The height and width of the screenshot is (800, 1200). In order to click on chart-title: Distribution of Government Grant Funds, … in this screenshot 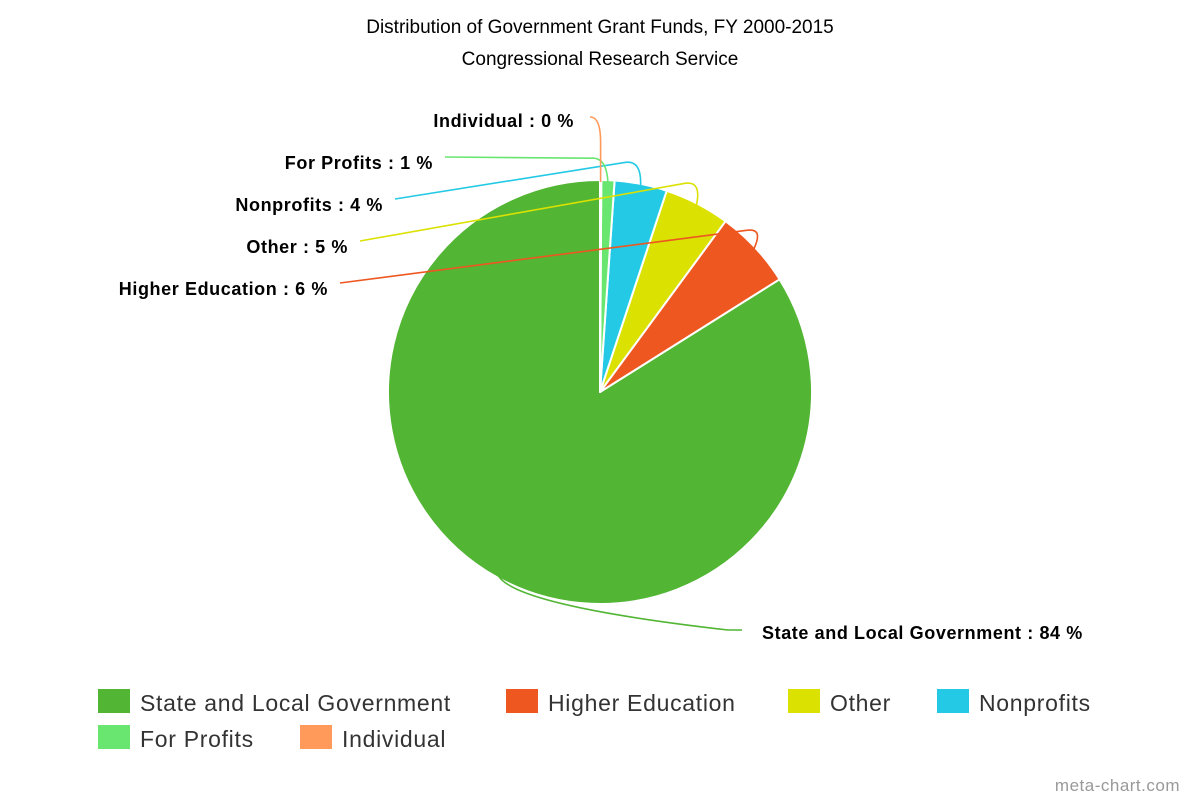, I will do `click(600, 27)`.